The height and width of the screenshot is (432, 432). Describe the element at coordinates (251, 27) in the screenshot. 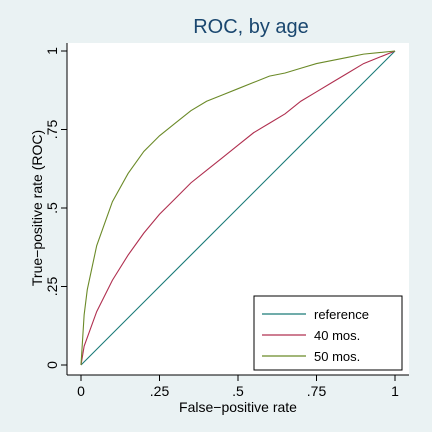

I see `chart-title: ROC, by age` at that location.